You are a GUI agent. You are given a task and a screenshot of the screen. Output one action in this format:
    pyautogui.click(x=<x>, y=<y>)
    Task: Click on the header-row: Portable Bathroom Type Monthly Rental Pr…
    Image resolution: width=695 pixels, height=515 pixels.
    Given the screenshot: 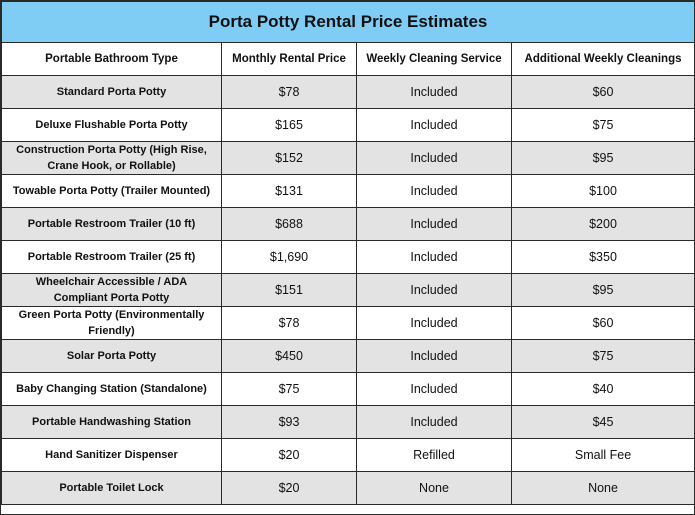 What is the action you would take?
    pyautogui.click(x=348, y=59)
    